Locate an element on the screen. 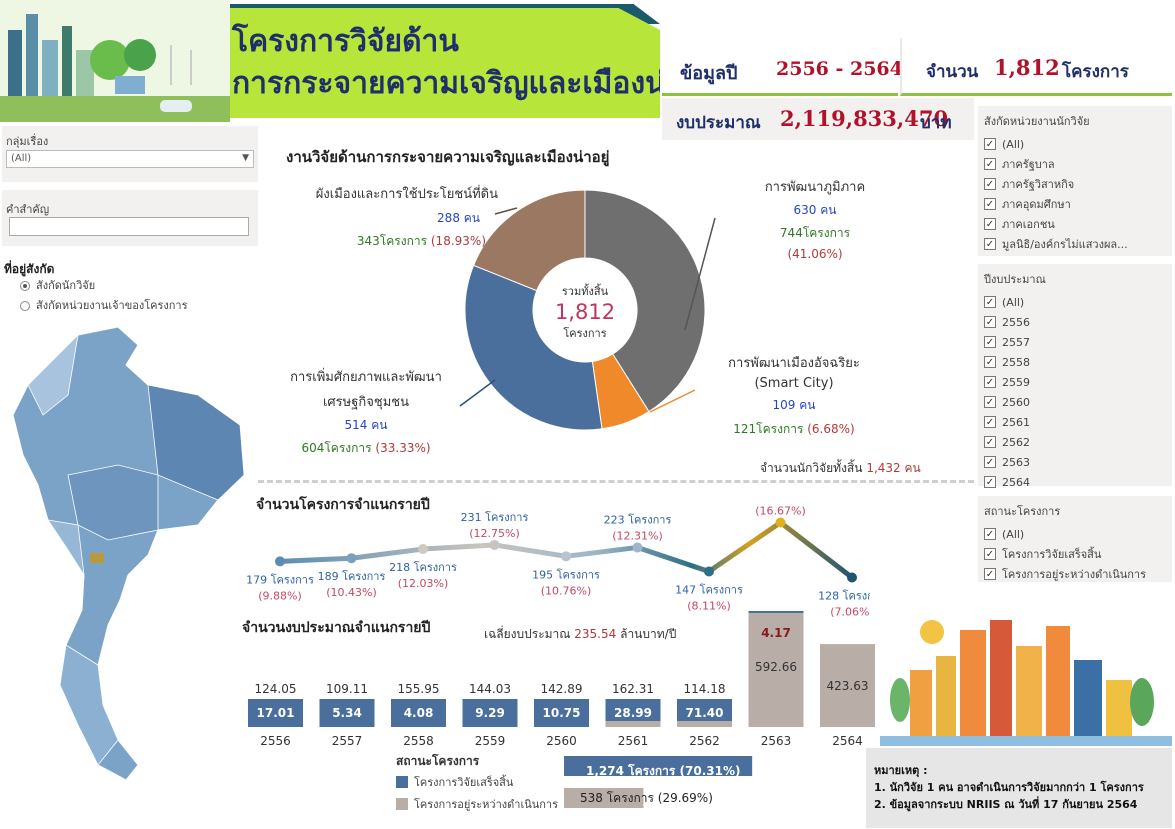 This screenshot has width=1175, height=829. affiliation-option-researcher: สังกัดนักวิจัย is located at coordinates (57, 285).